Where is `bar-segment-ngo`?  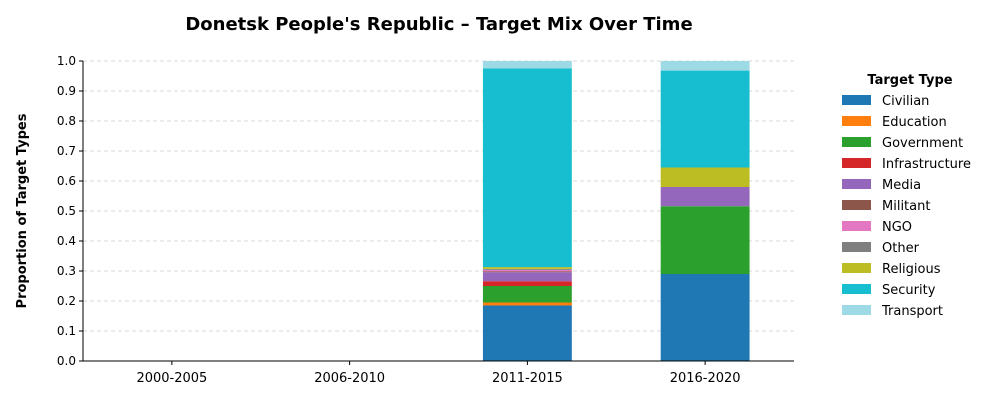
bar-segment-ngo is located at coordinates (527, 270).